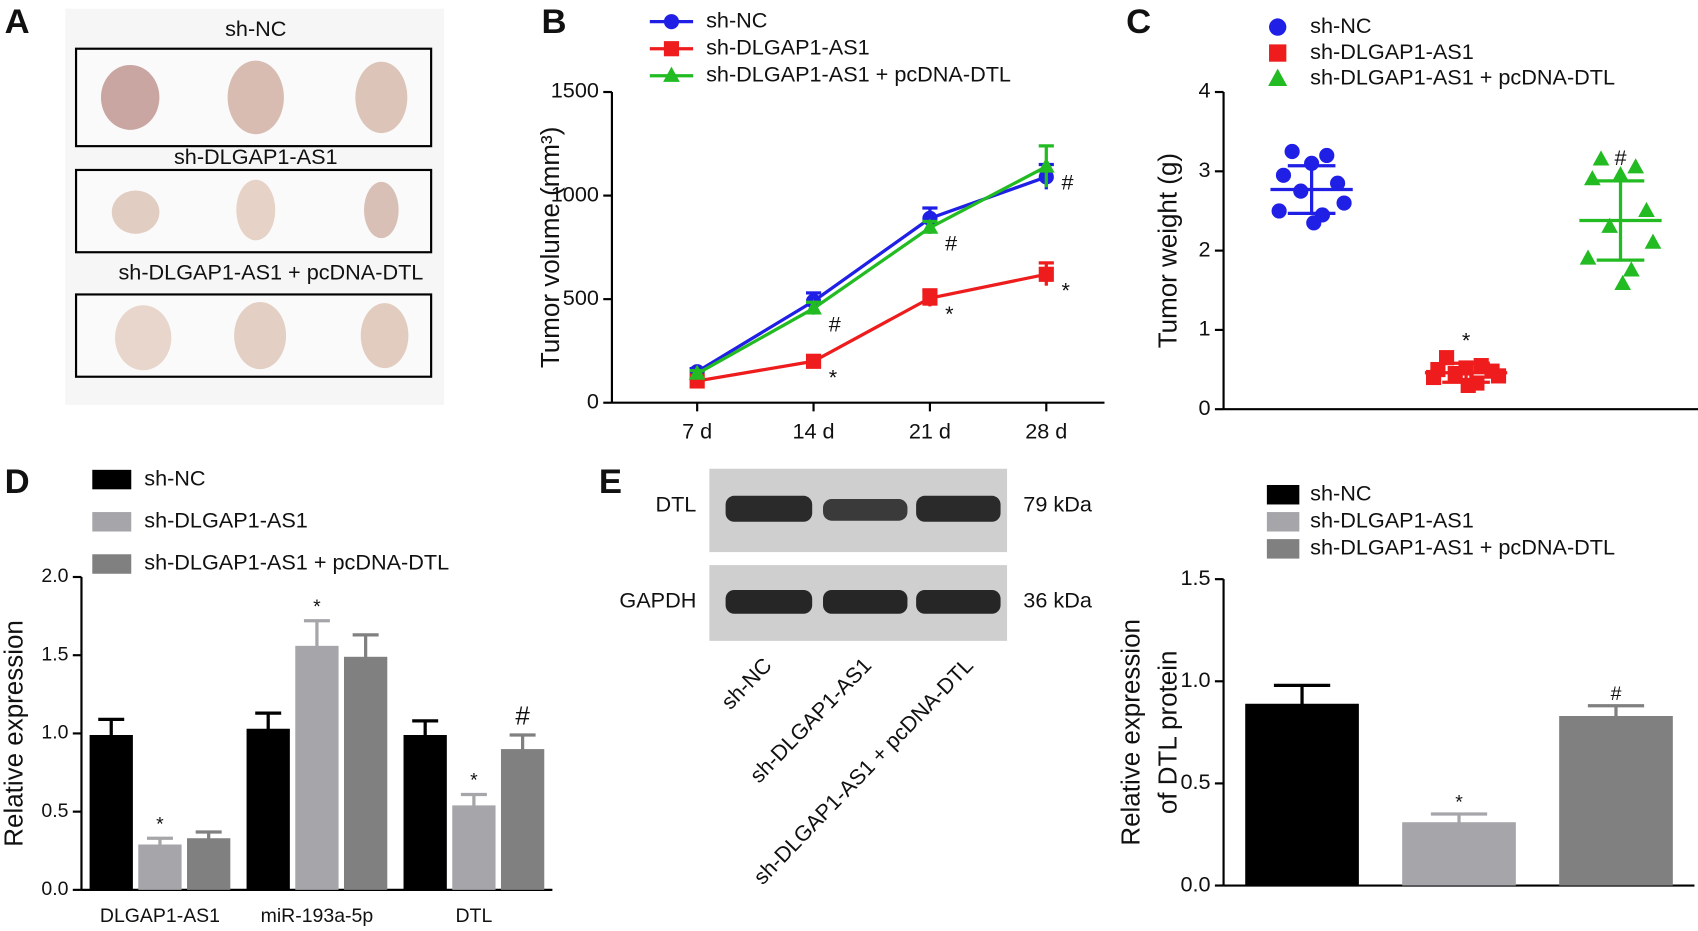  Describe the element at coordinates (675, 503) in the screenshot. I see `band-label: DTL` at that location.